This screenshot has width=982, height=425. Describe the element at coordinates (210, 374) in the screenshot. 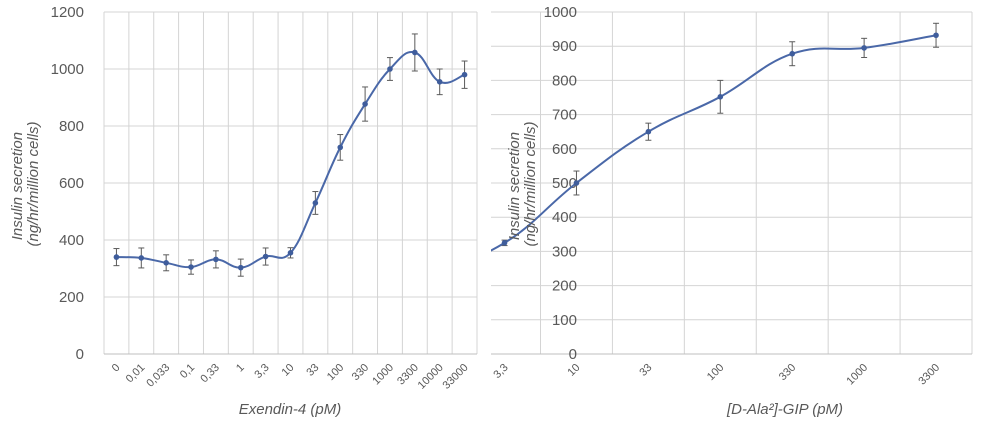

I see `x-tick-label: 0,33` at that location.